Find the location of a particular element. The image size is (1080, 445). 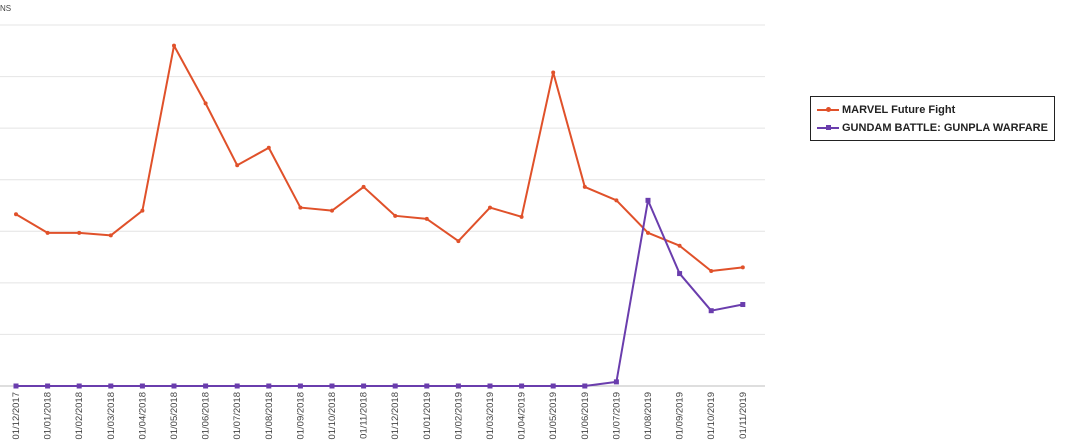

legend-label-gundam: GUNDAM BATTLE: GUNPLA WARFARE is located at coordinates (945, 128).